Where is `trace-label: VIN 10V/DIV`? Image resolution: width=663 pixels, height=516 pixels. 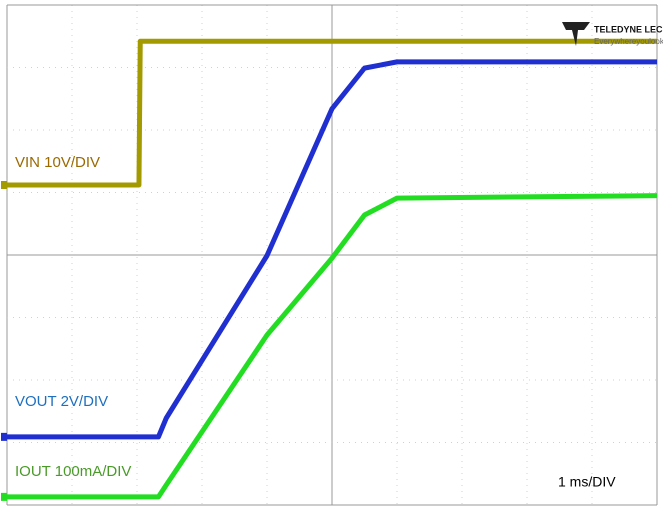 trace-label: VIN 10V/DIV is located at coordinates (57, 162).